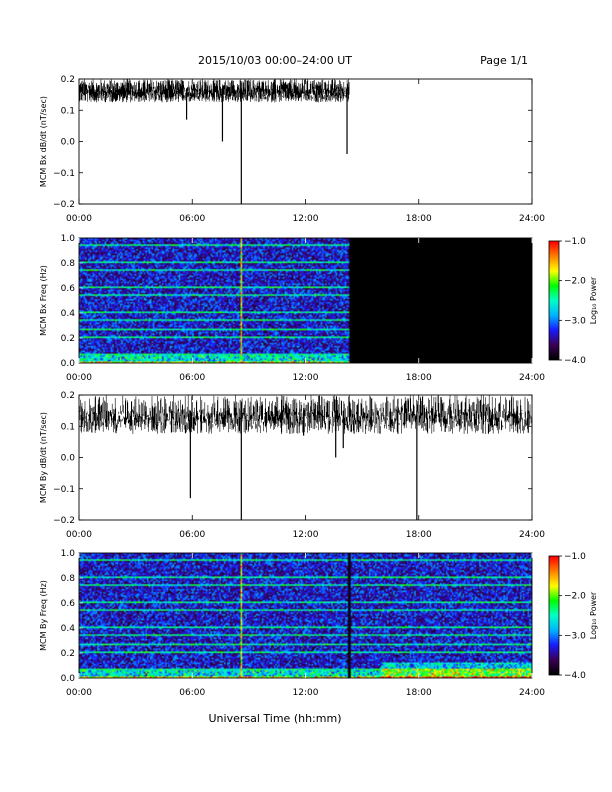 Image resolution: width=612 pixels, height=792 pixels. I want to click on y-axis-label: MCM Bx Freq (Hz), so click(43, 300).